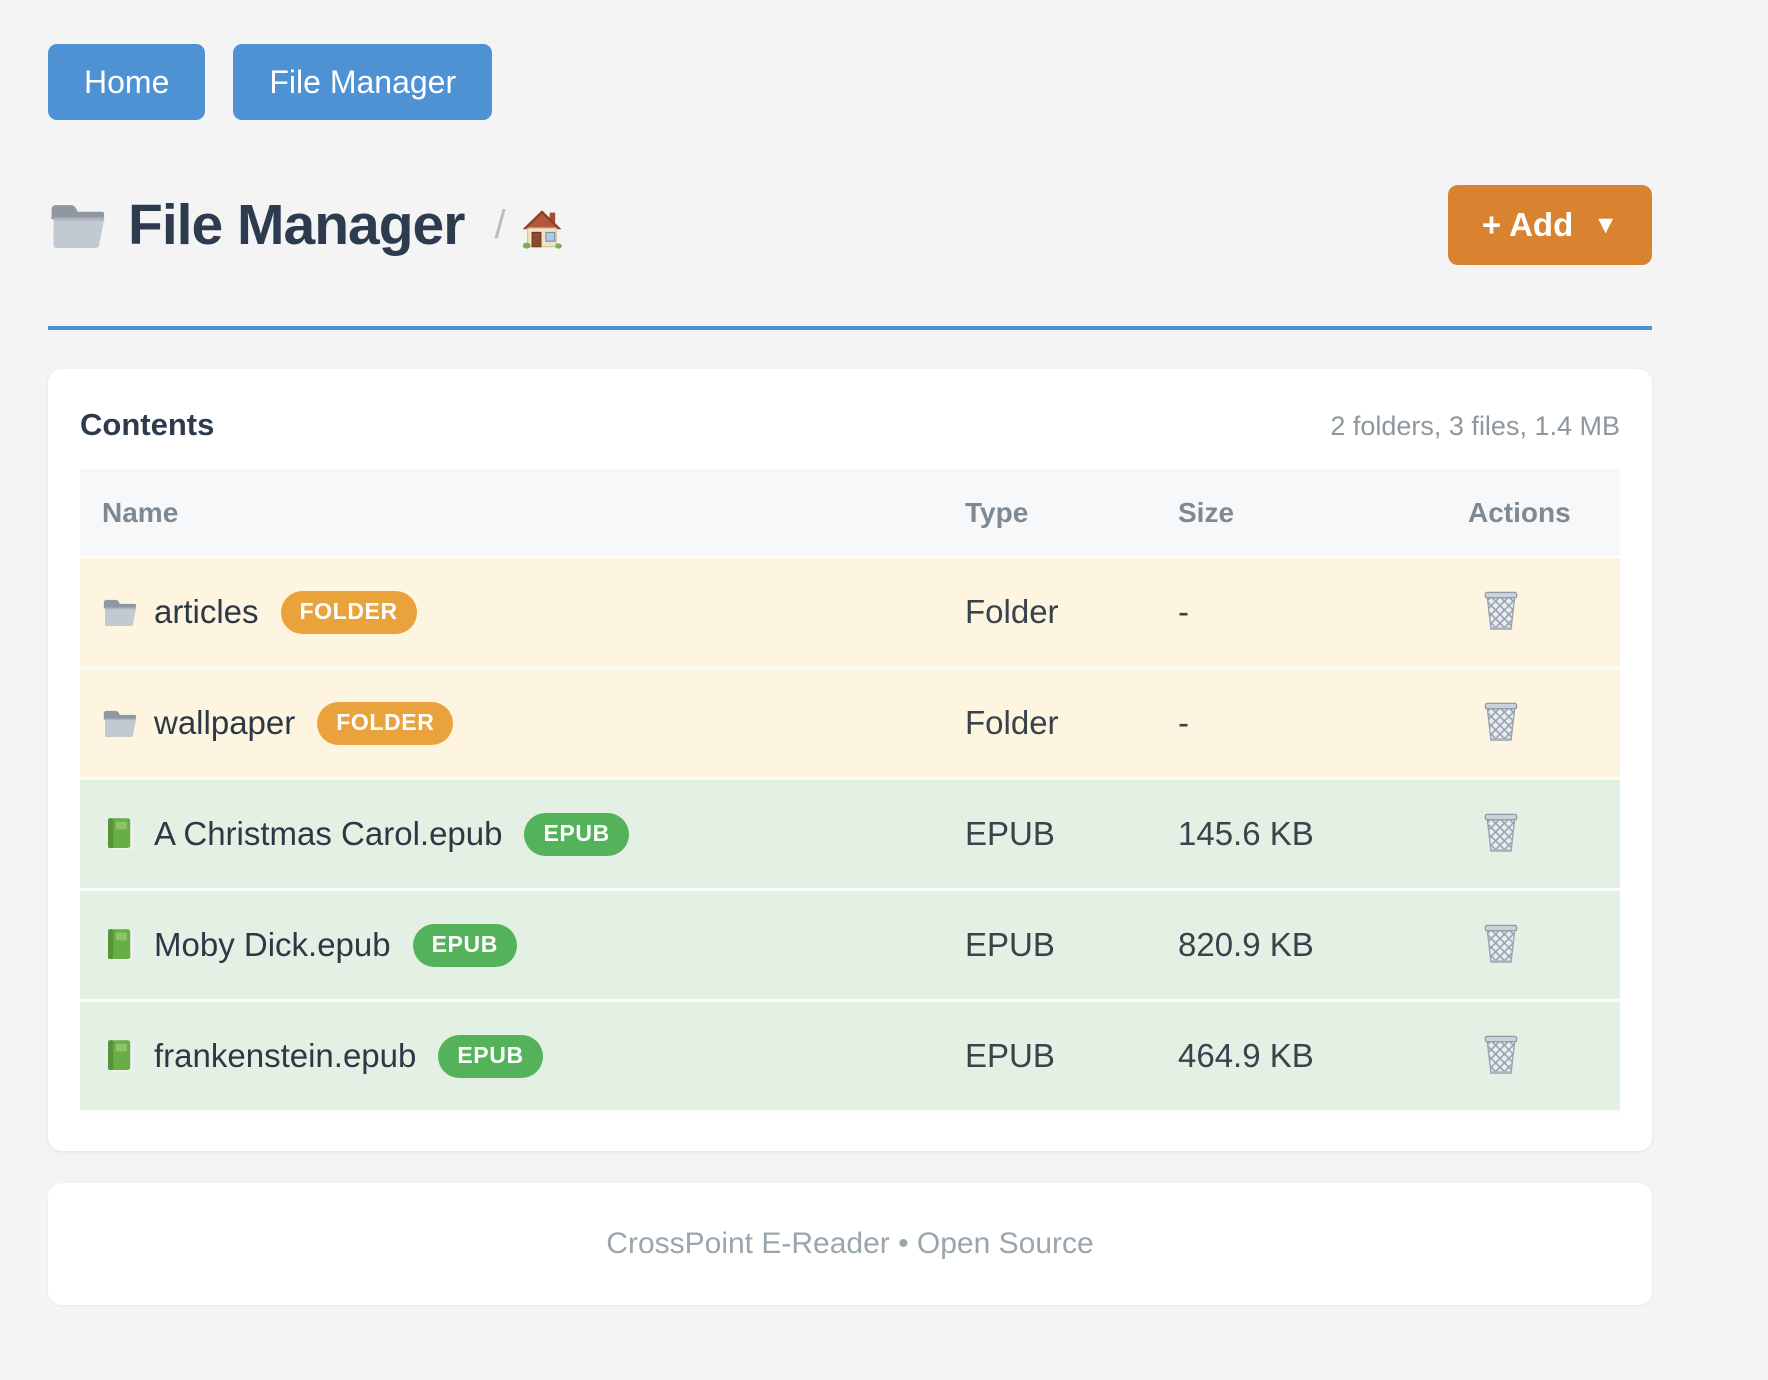  What do you see at coordinates (328, 833) in the screenshot?
I see `file-name-link: A Christmas Carol.epub` at bounding box center [328, 833].